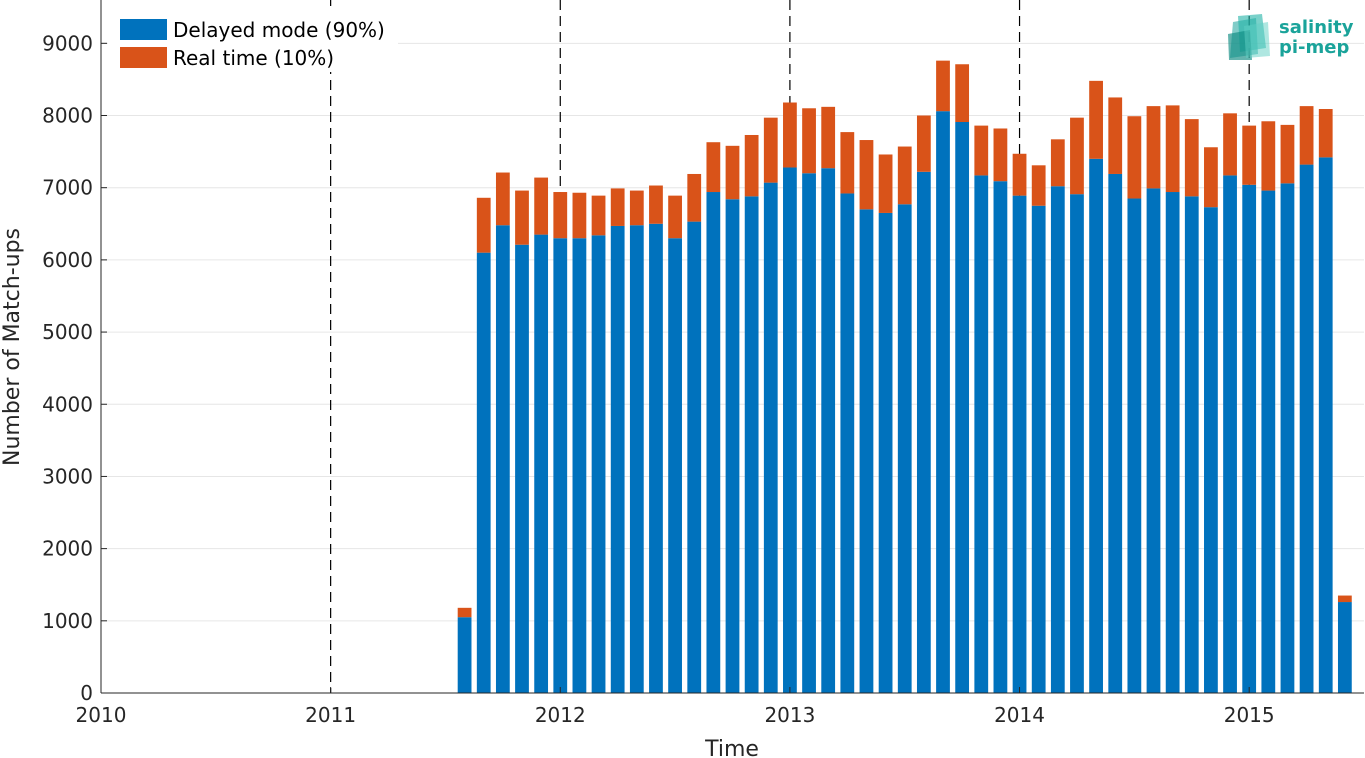 This screenshot has height=758, width=1365. I want to click on salinity-pi-mep-logo: salinity pi-mep, so click(1291, 37).